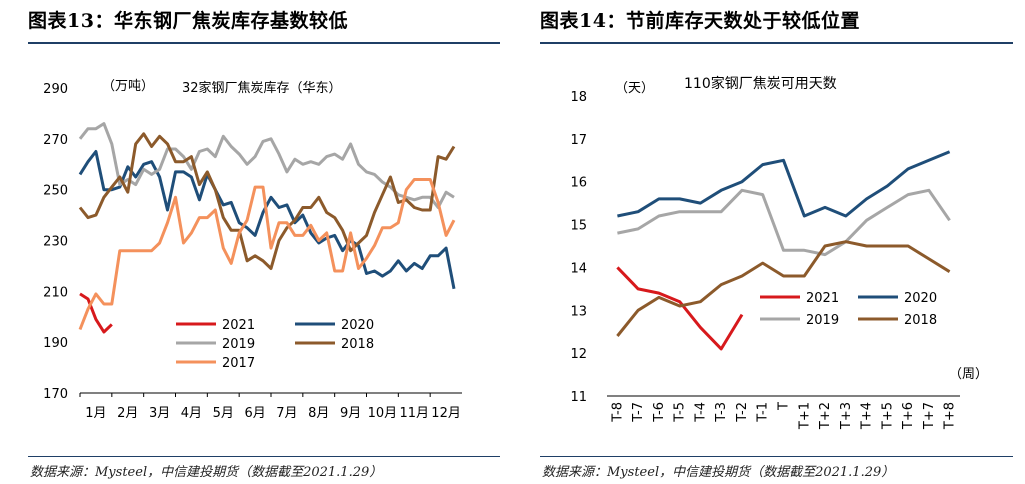 This screenshot has height=484, width=1025. What do you see at coordinates (578, 226) in the screenshot?
I see `y-tick-label: 15` at bounding box center [578, 226].